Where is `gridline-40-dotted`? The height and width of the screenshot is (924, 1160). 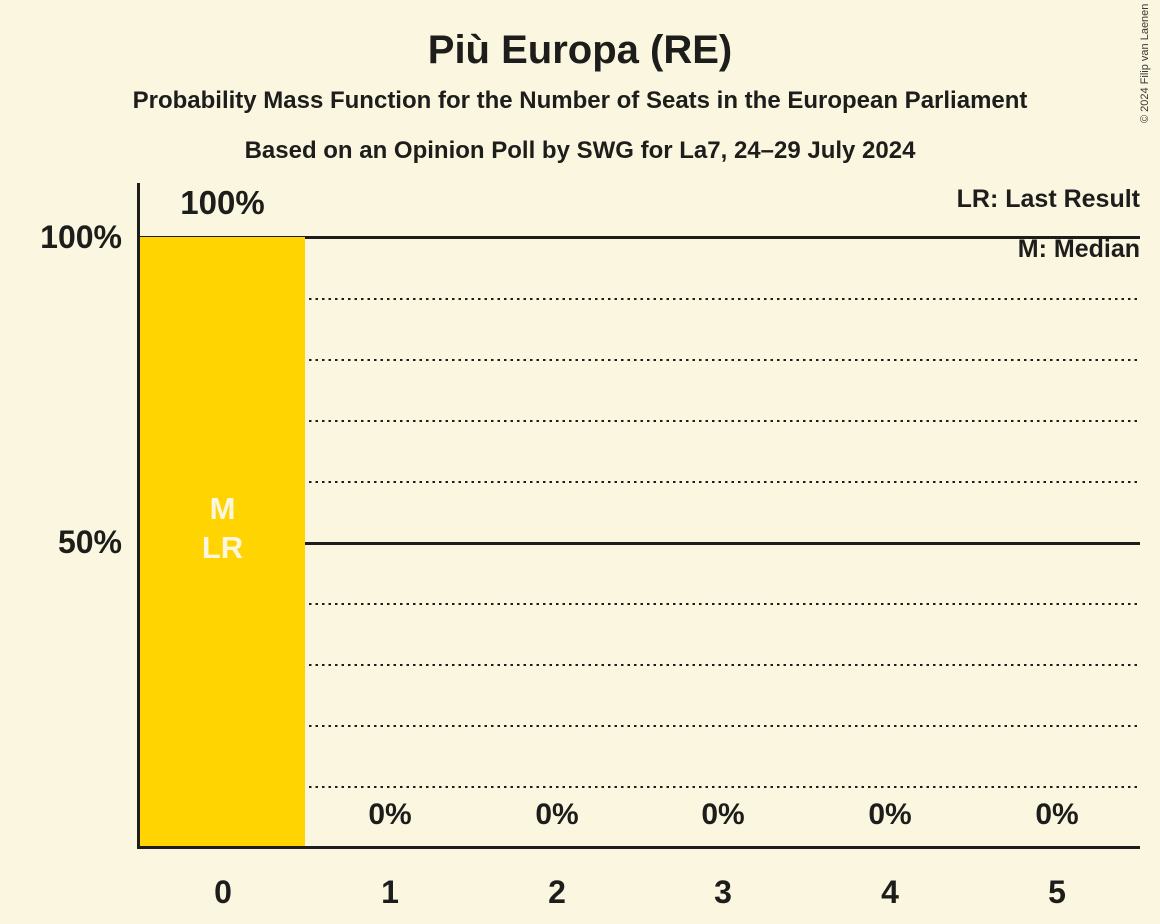 gridline-40-dotted is located at coordinates (638, 604).